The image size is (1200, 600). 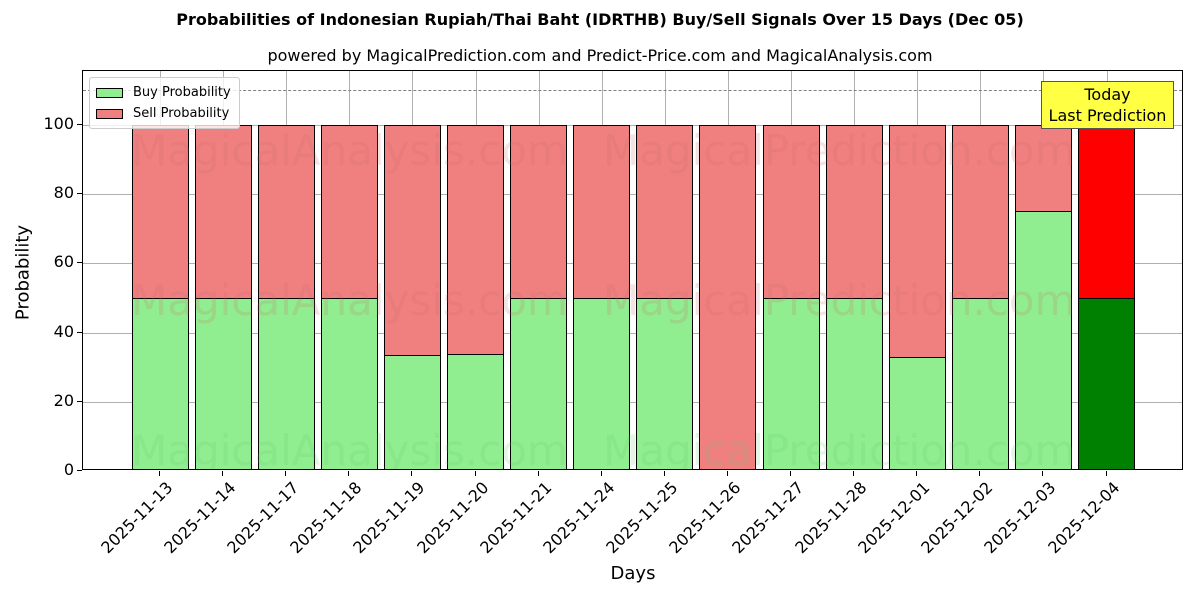 What do you see at coordinates (1107, 94) in the screenshot?
I see `annotation-line-1: Today` at bounding box center [1107, 94].